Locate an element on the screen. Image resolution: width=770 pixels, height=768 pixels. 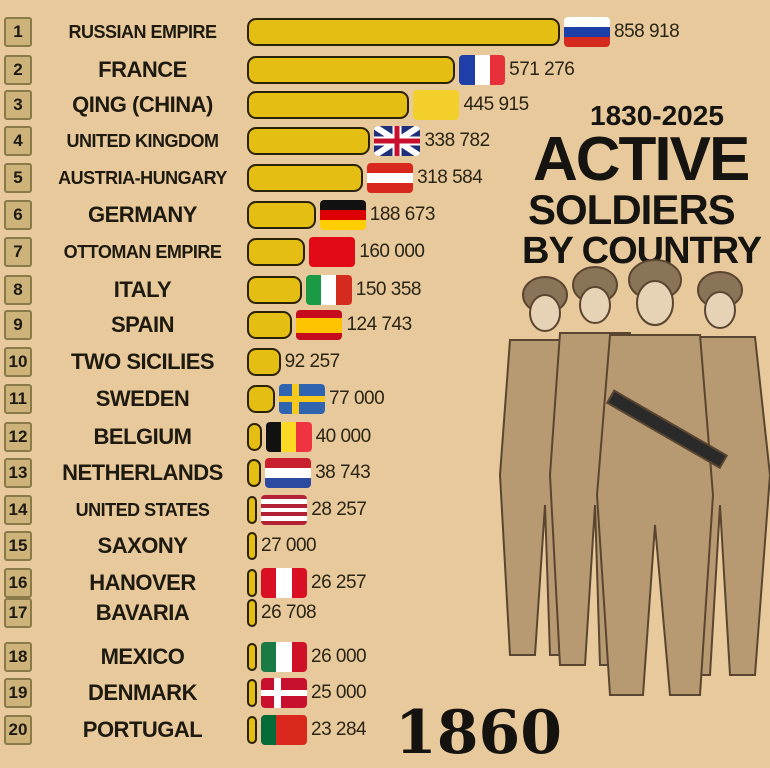
title-years: 1830-2025 is located at coordinates (657, 115).